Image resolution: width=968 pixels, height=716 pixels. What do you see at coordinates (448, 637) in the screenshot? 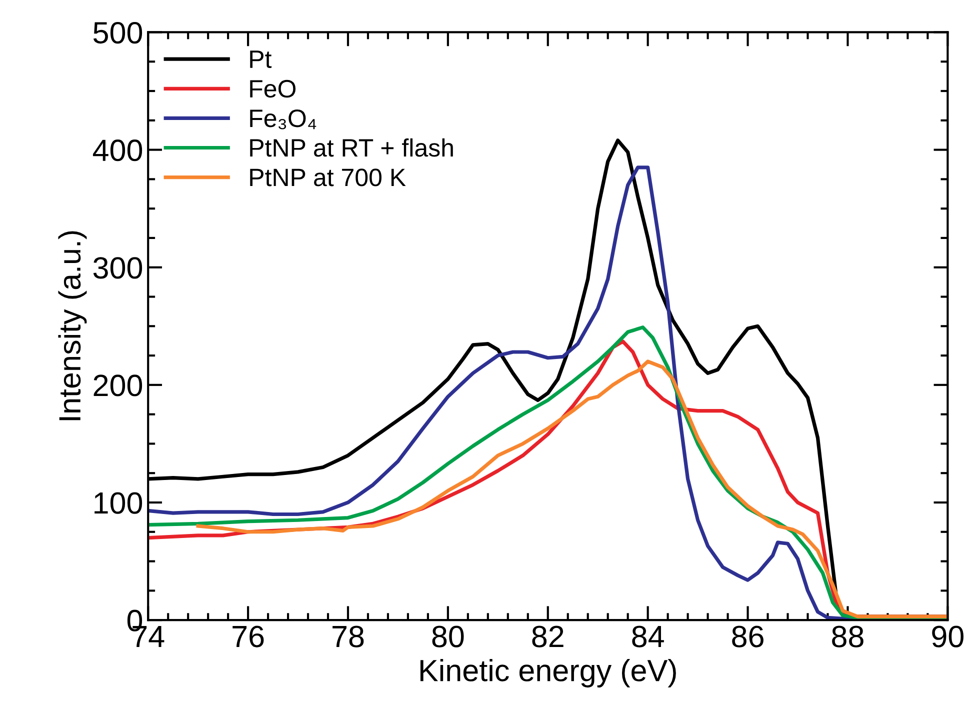
I see `x-tick-label: 80` at bounding box center [448, 637].